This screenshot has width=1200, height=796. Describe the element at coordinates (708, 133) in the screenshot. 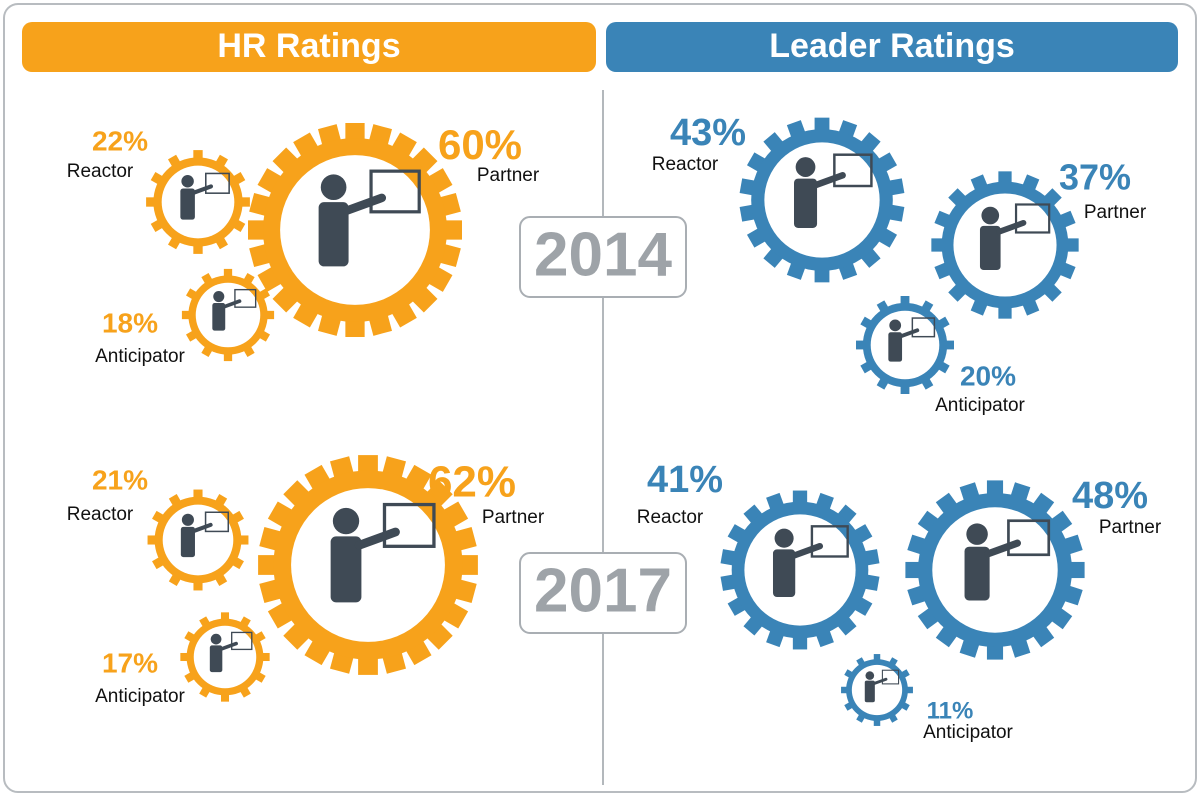

I see `percent-label: 43%` at that location.